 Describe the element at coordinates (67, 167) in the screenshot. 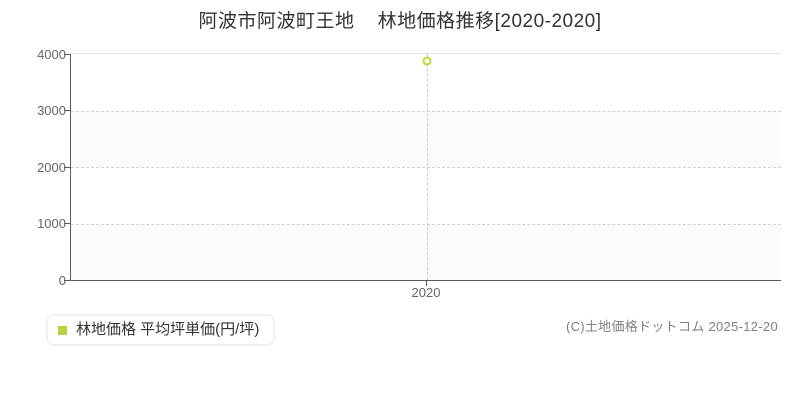

I see `y-axis-tick-2000` at that location.